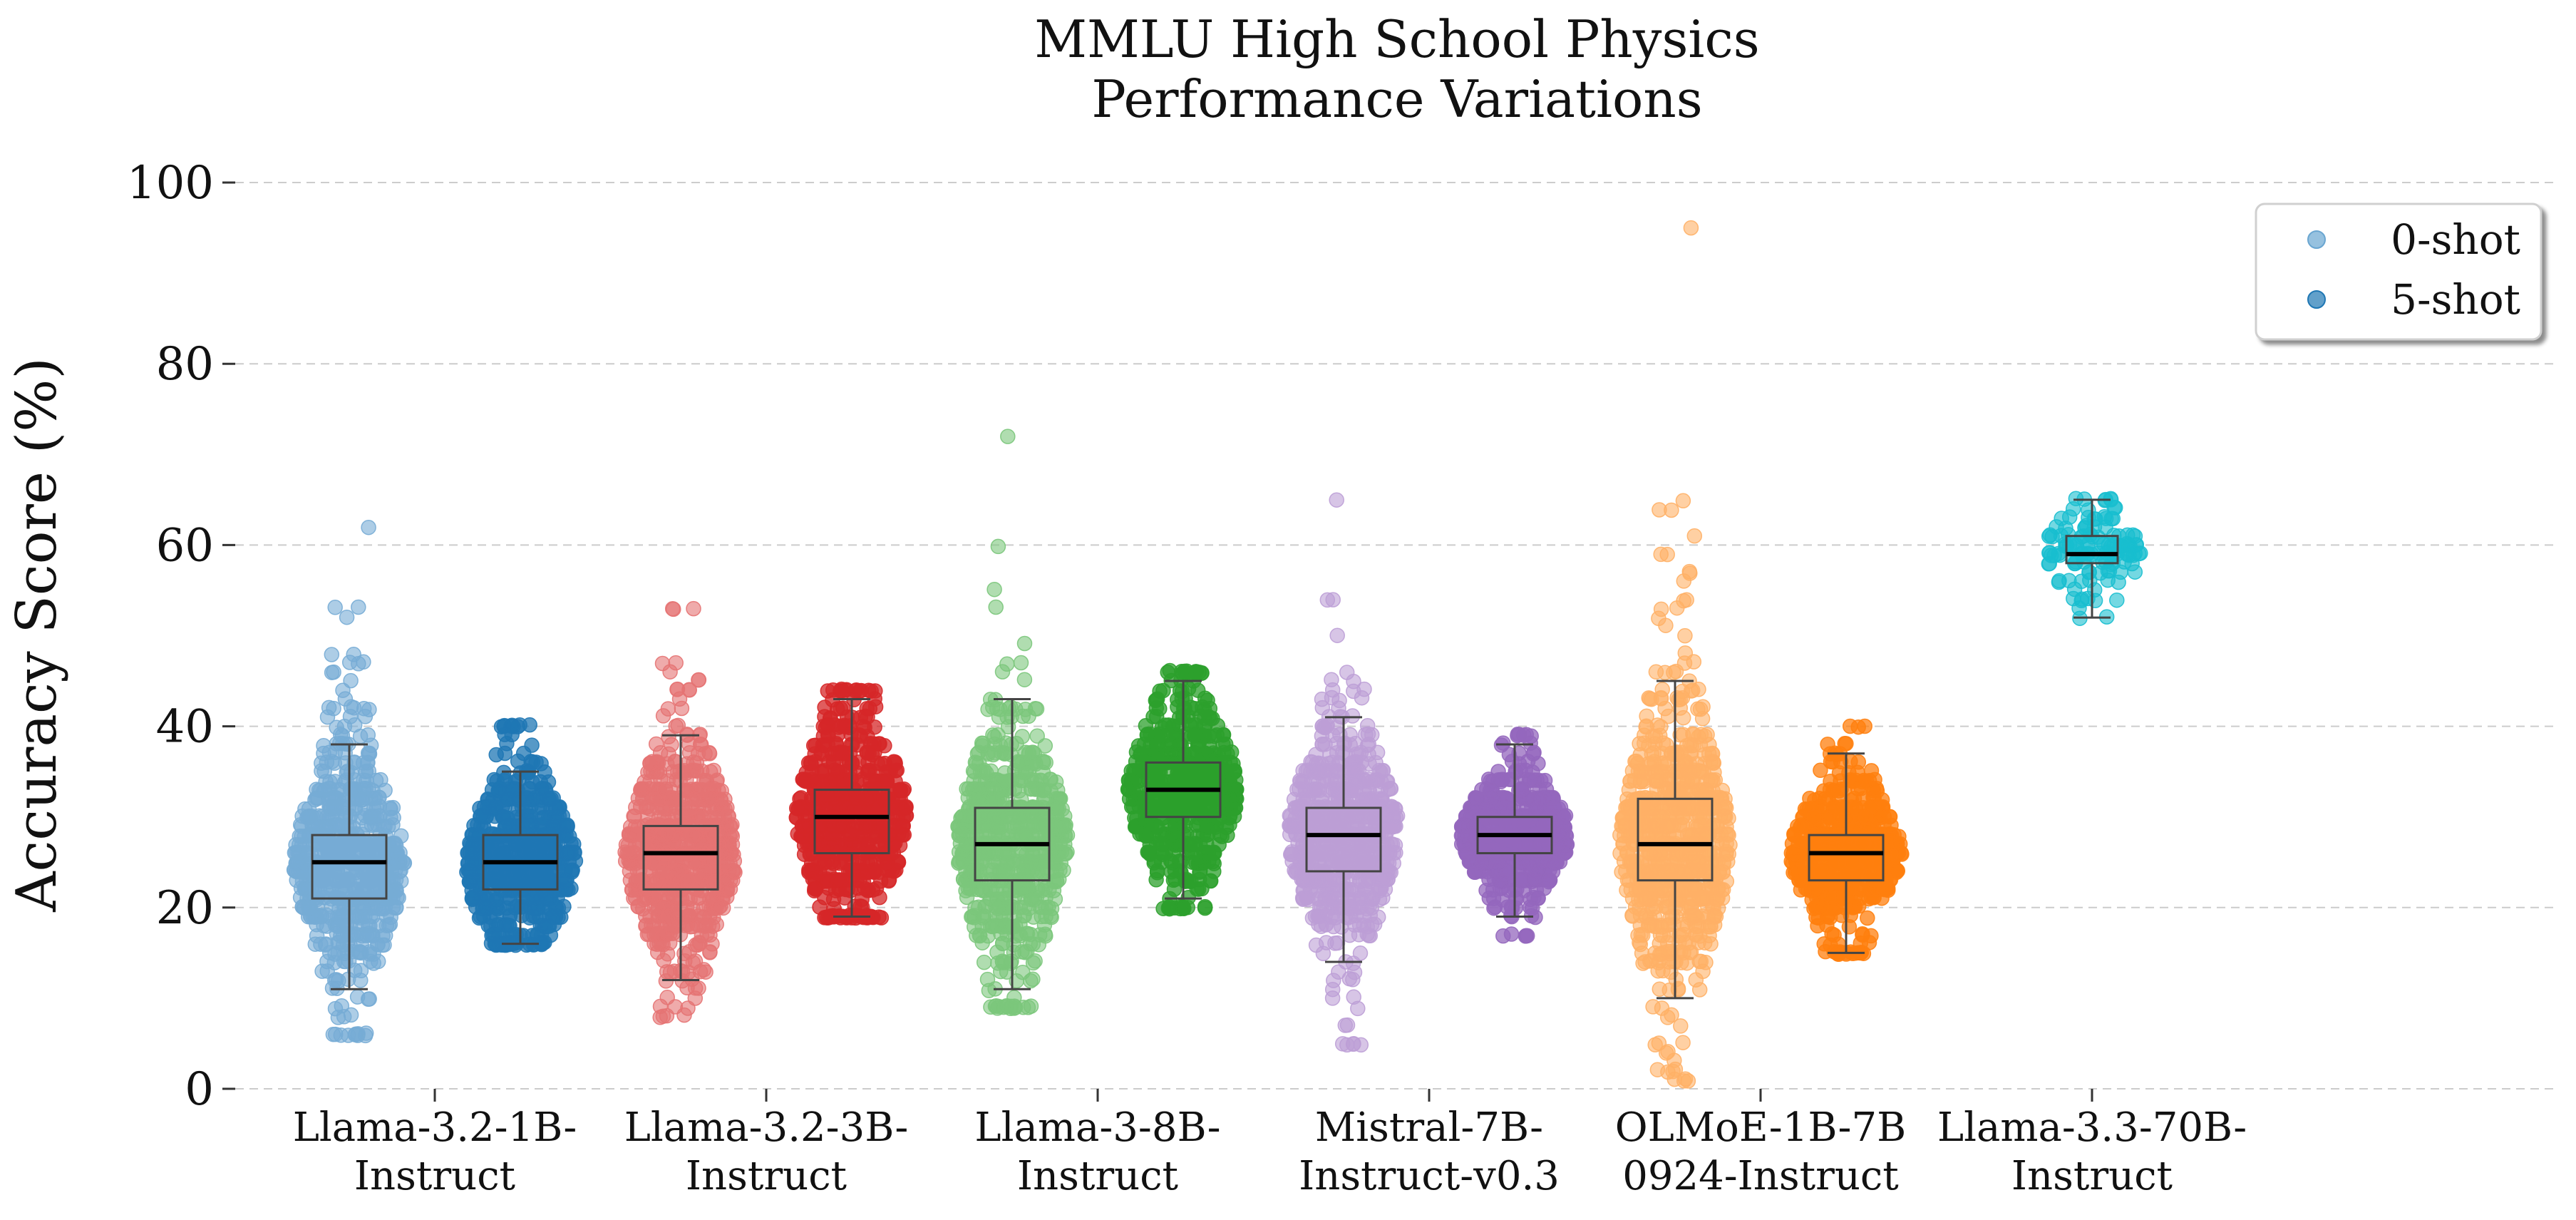  I want to click on y-tick-label: 0, so click(199, 1089).